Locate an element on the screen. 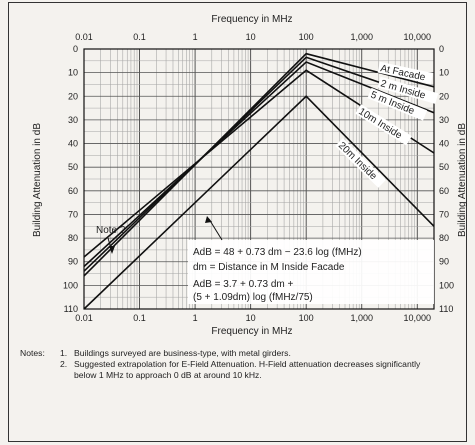 This screenshot has width=475, height=445. series-label-10m-inside: 10m Inside is located at coordinates (380, 123).